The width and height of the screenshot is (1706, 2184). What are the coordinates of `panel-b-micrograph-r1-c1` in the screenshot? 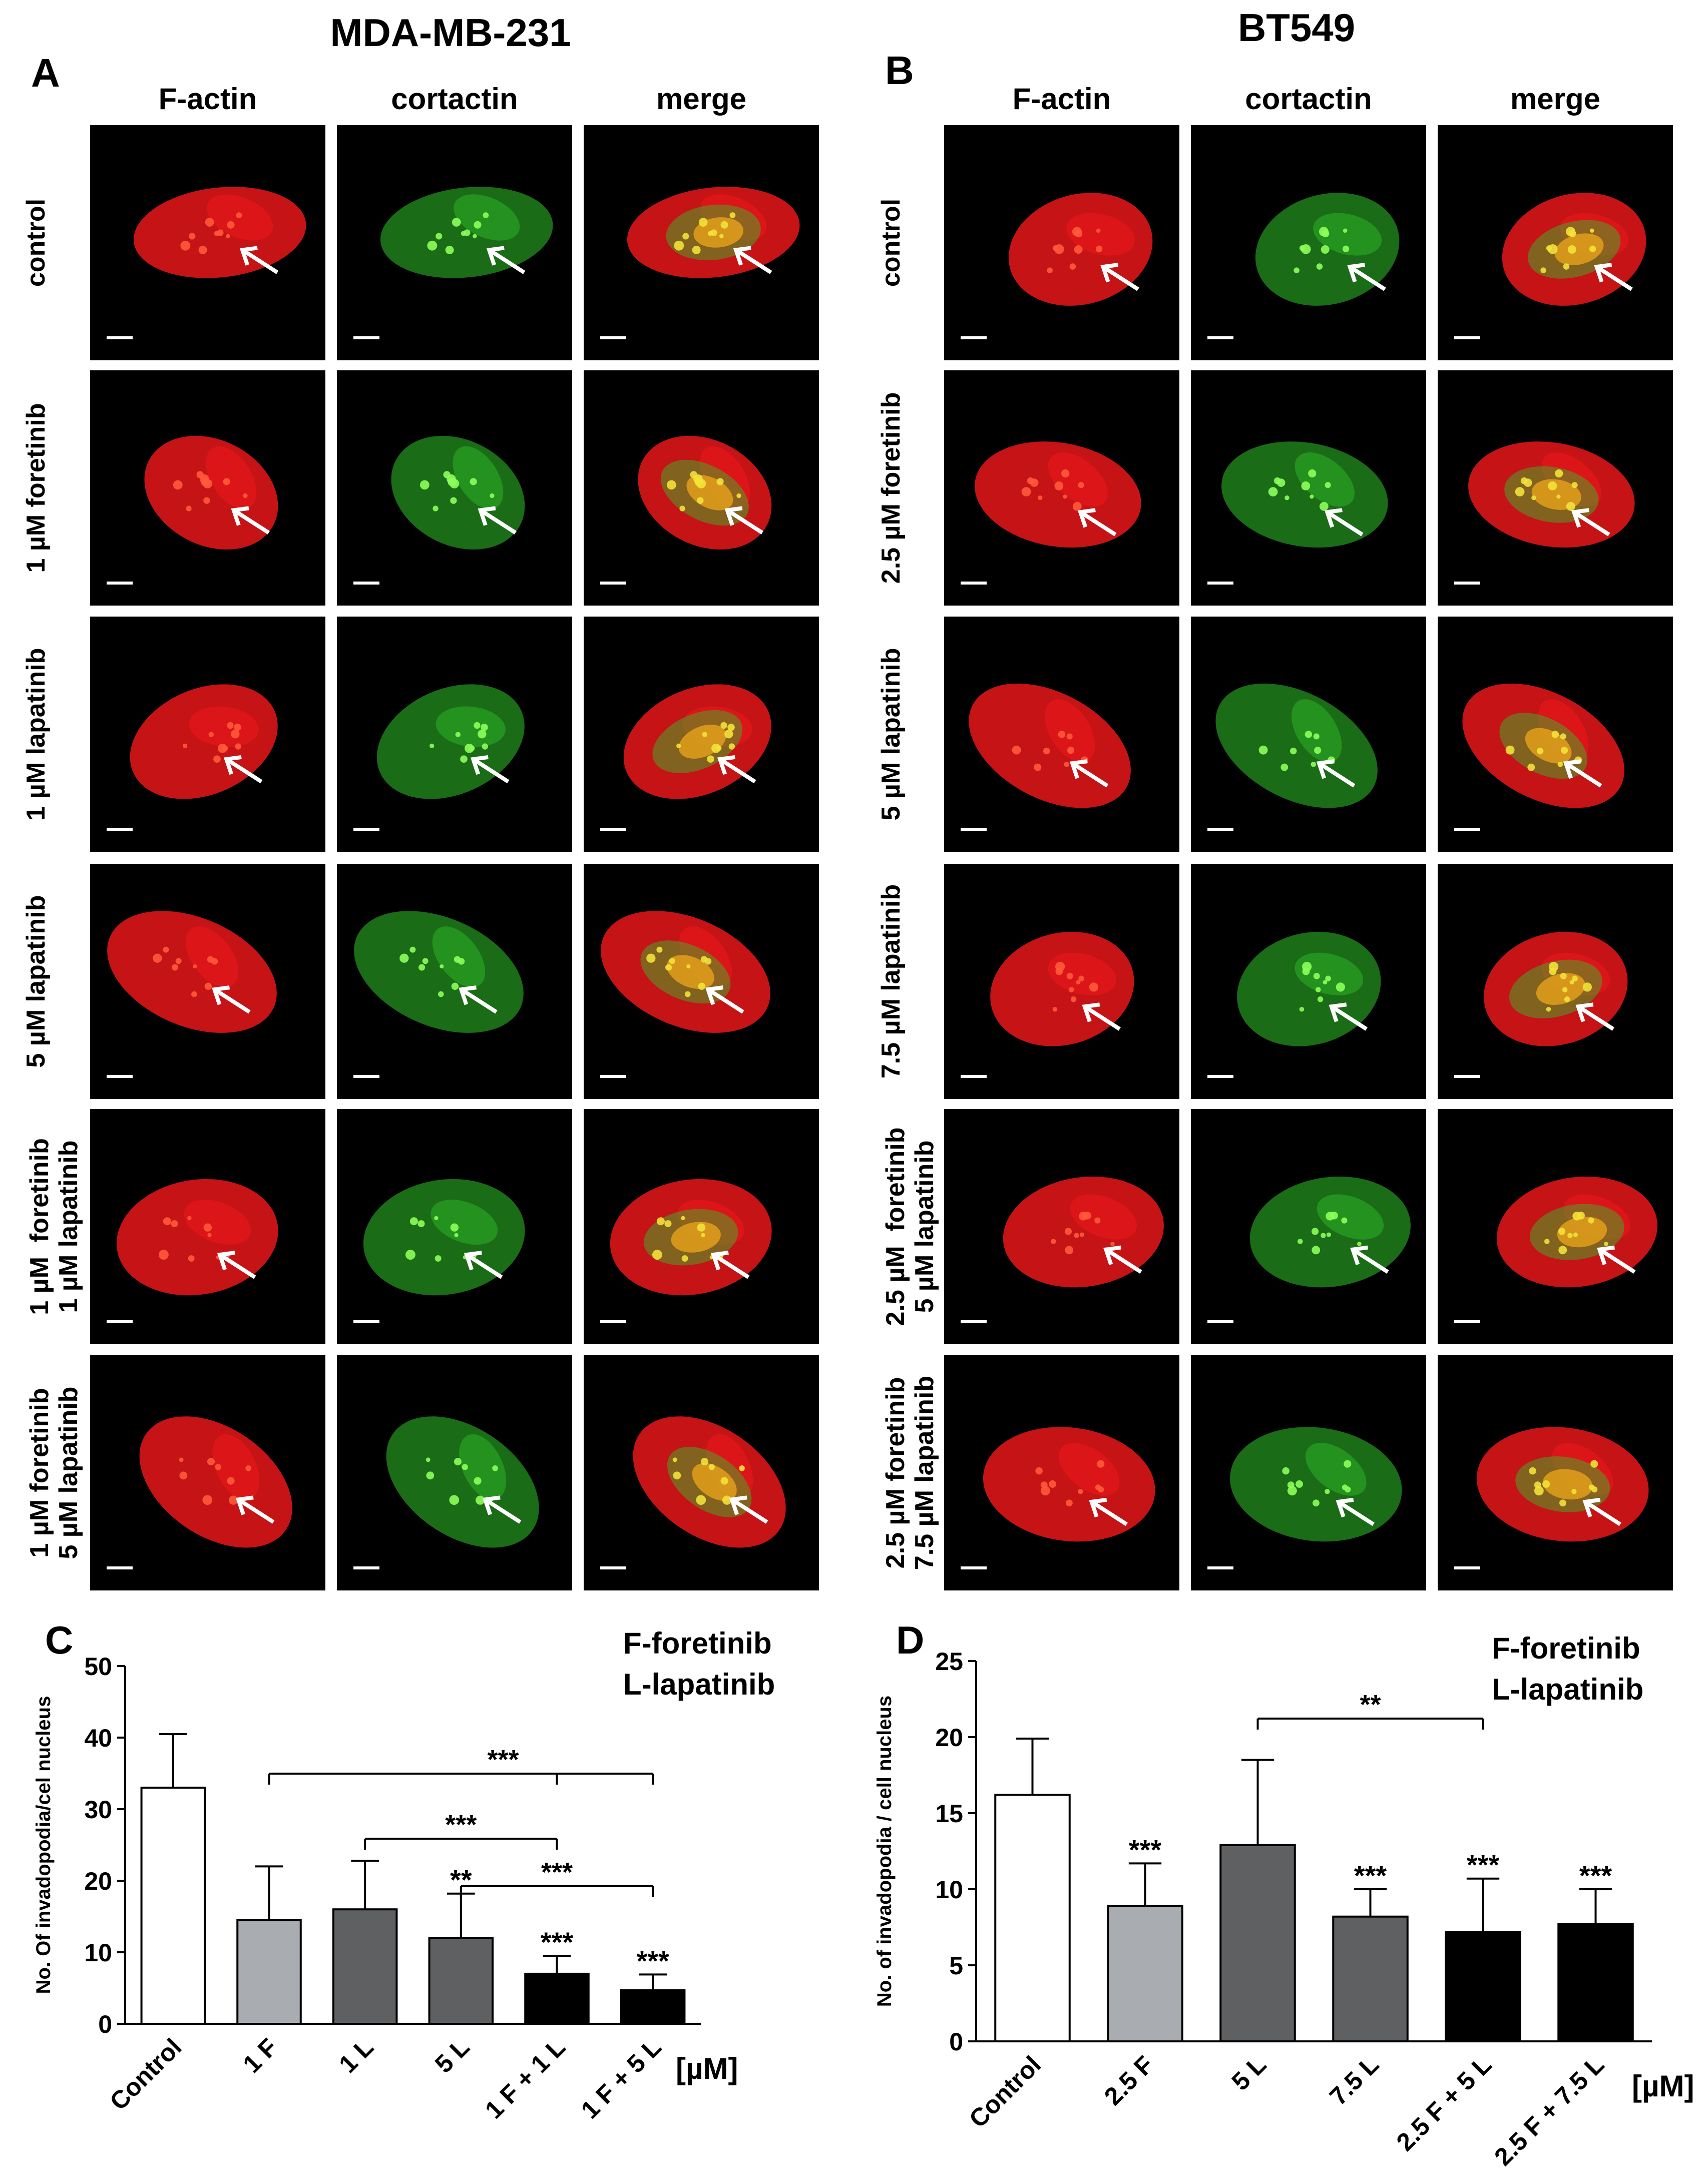 It's located at (1308, 488).